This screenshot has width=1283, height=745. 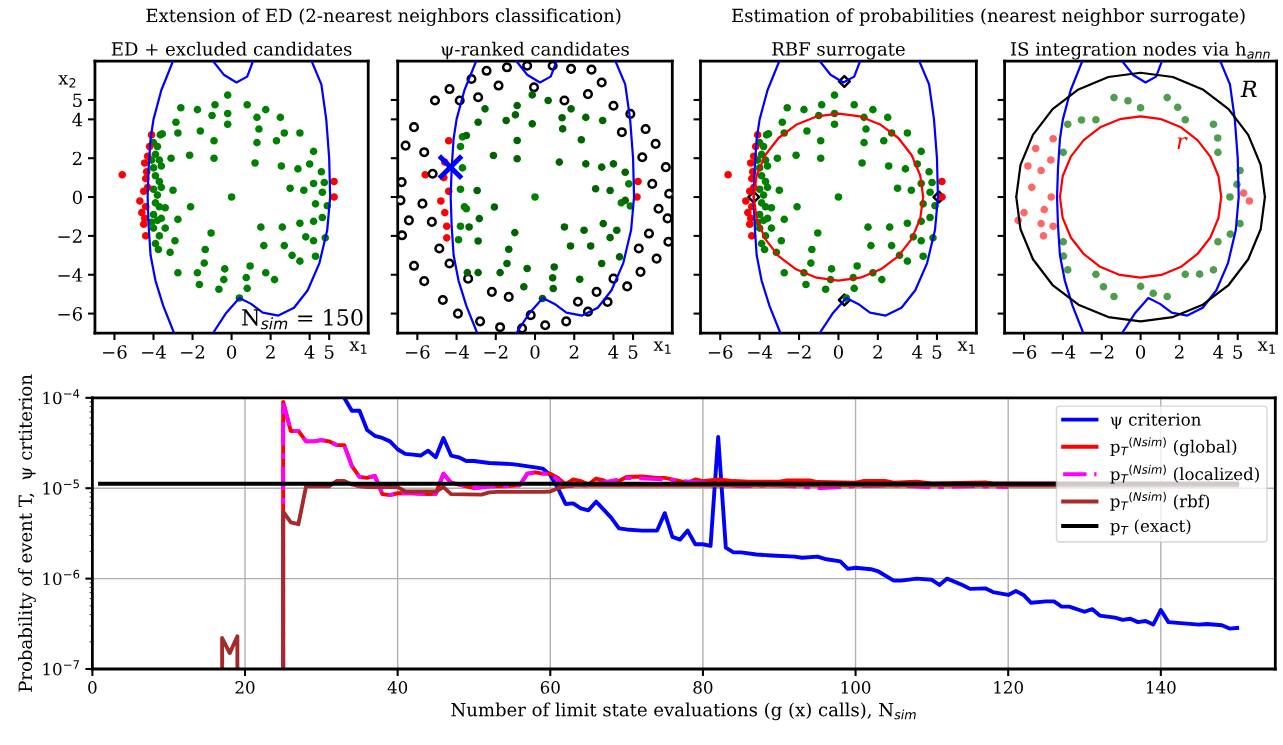 What do you see at coordinates (67, 81) in the screenshot?
I see `y-axis-title: x$_{2}$` at bounding box center [67, 81].